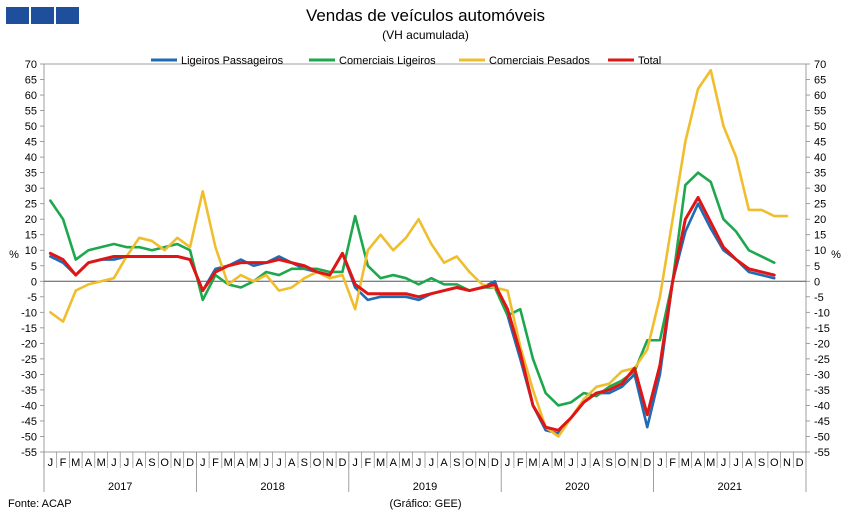 This screenshot has height=519, width=851. Describe the element at coordinates (817, 267) in the screenshot. I see `y-tick-label-right: 5` at that location.